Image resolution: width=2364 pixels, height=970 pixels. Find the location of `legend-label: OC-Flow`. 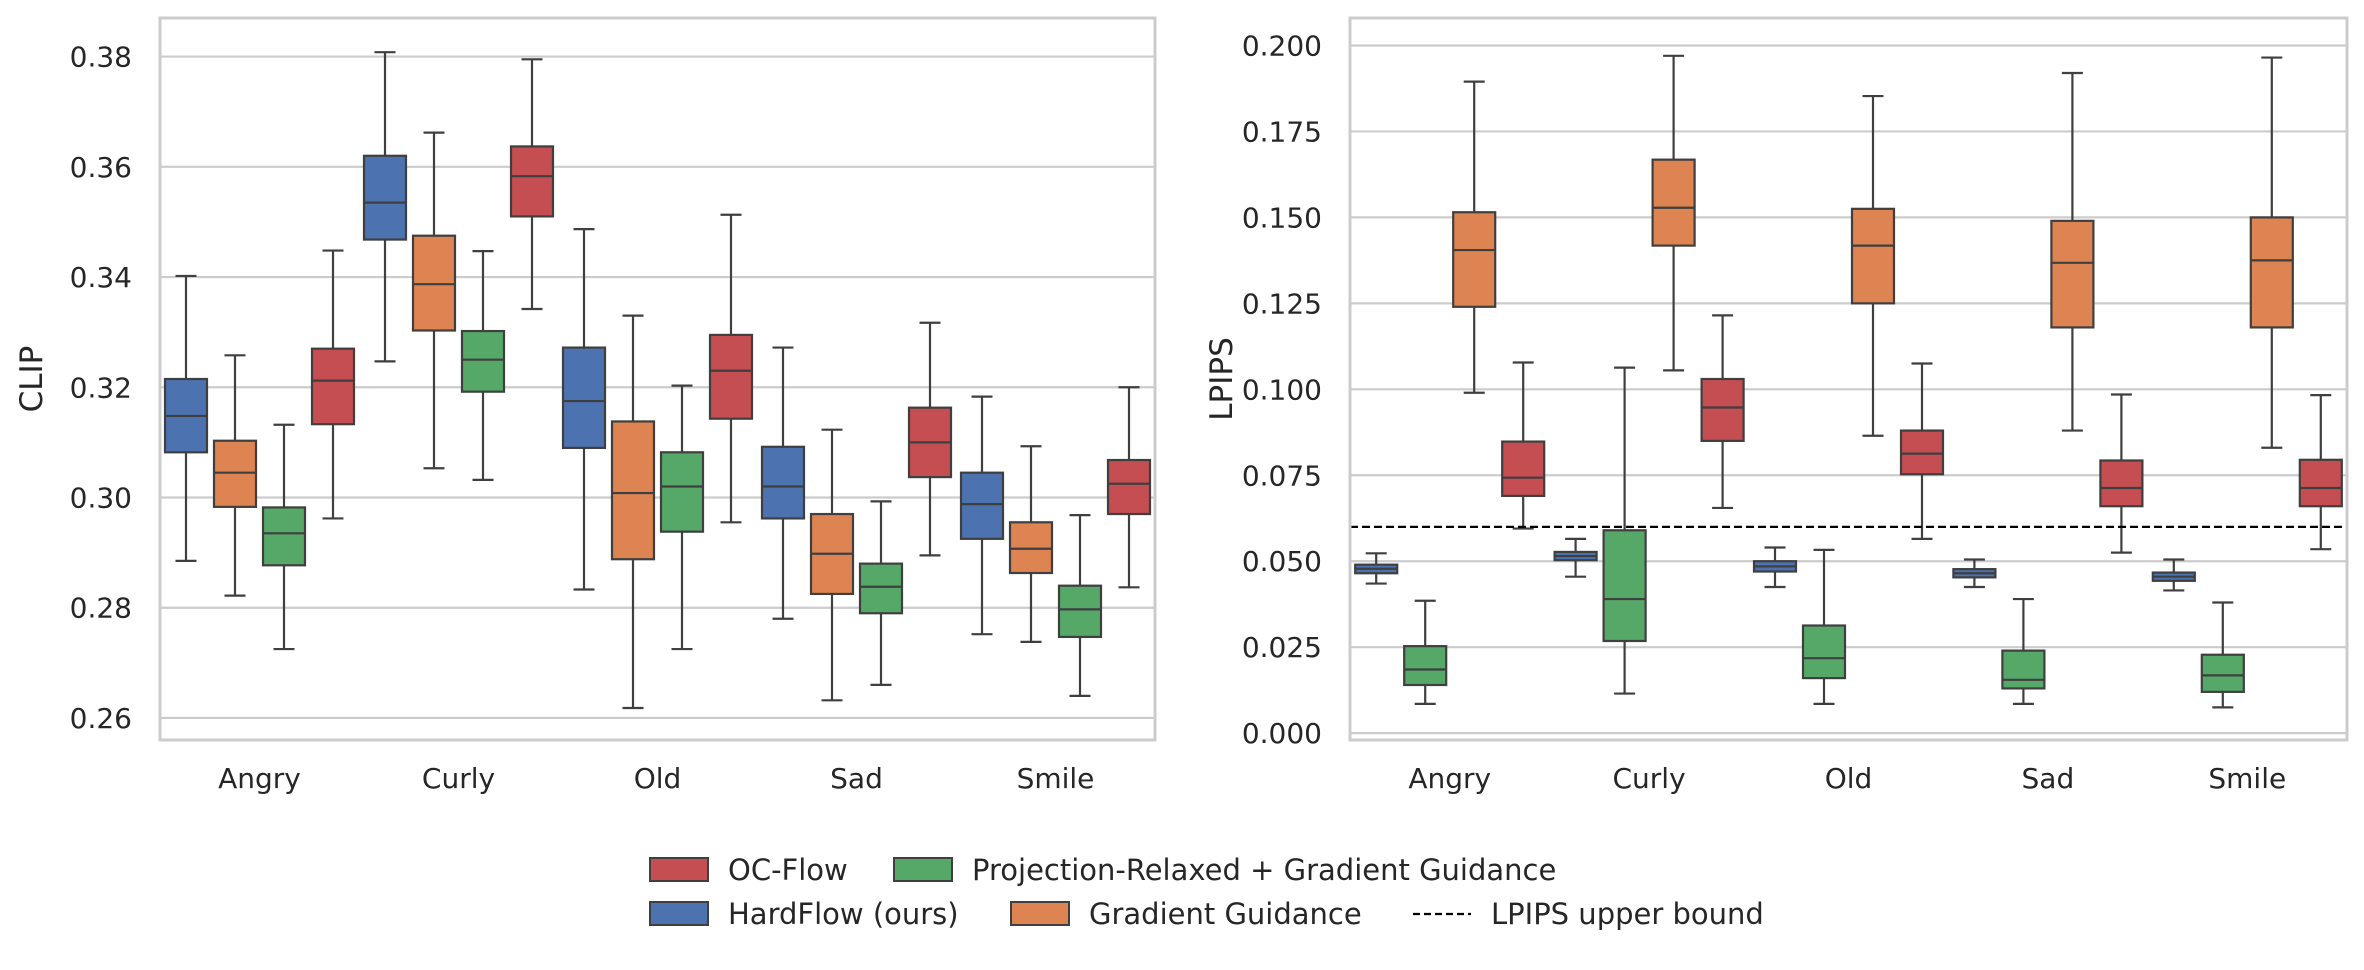

legend-label: OC-Flow is located at coordinates (788, 870).